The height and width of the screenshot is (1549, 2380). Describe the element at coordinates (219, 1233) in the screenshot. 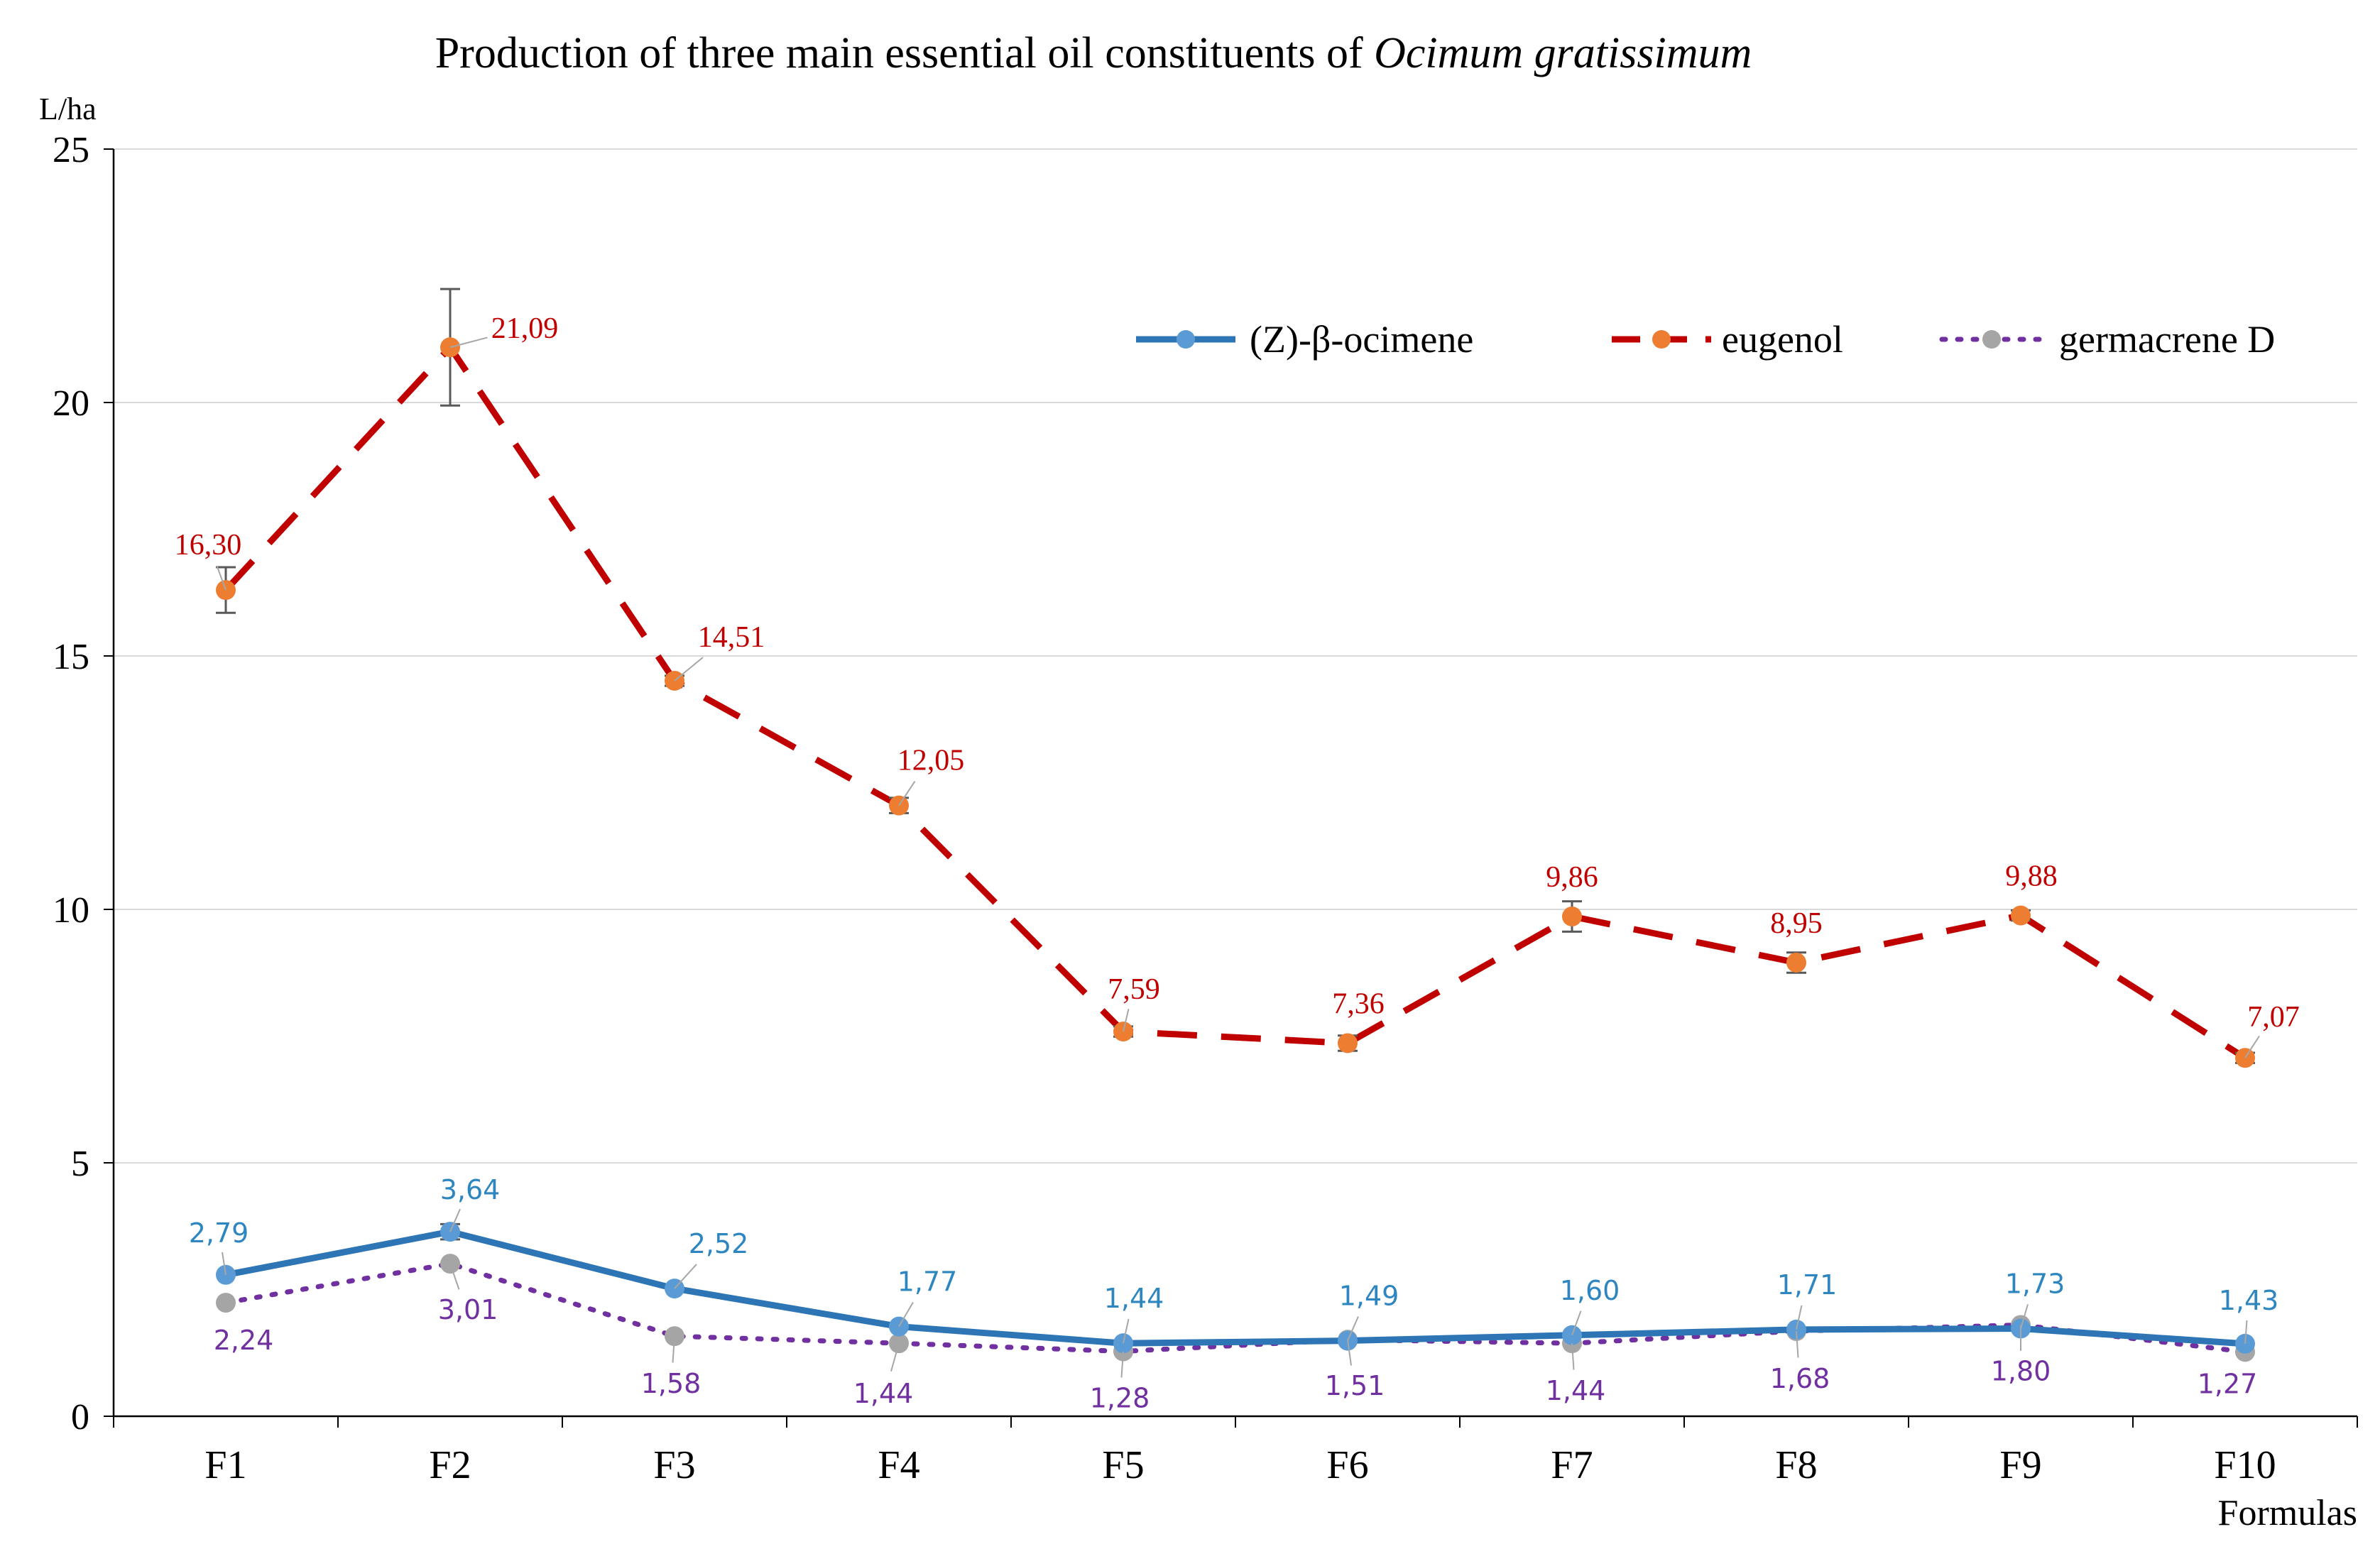

I see `data-label: 2,79` at that location.